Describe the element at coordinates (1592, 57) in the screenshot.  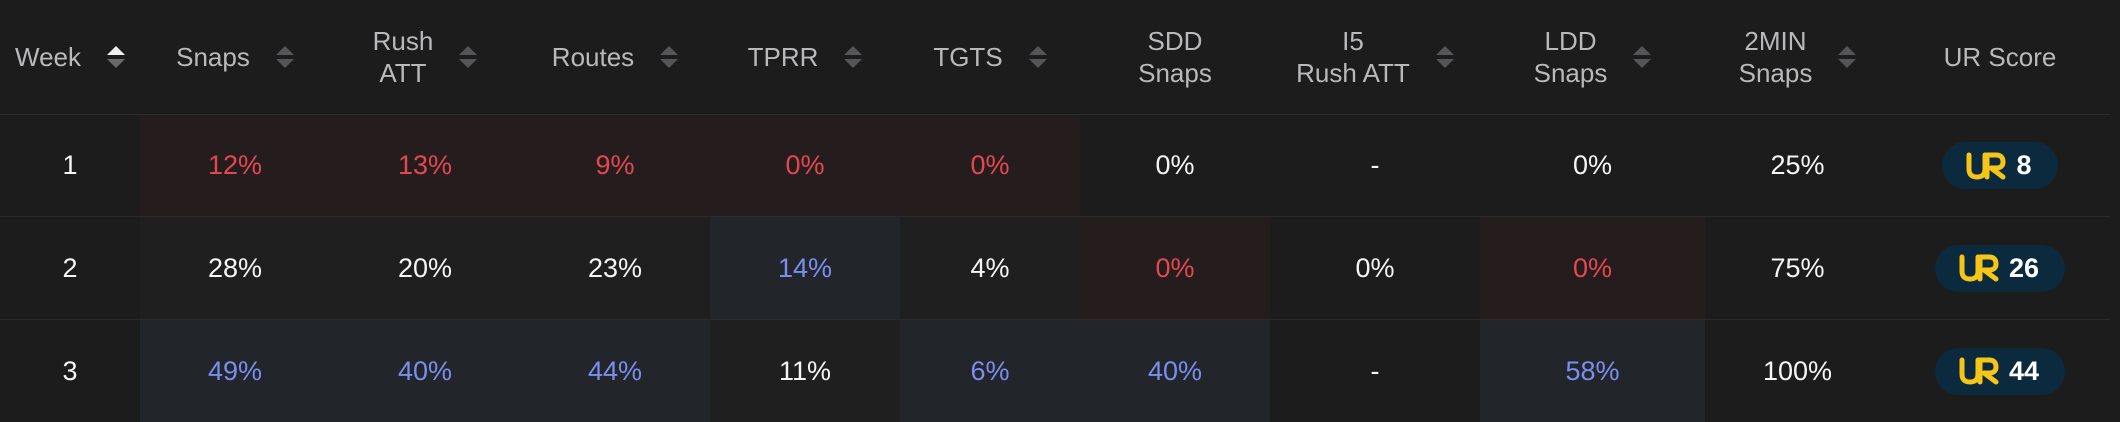
I see `header-ldd-snaps: LDD Snaps` at that location.